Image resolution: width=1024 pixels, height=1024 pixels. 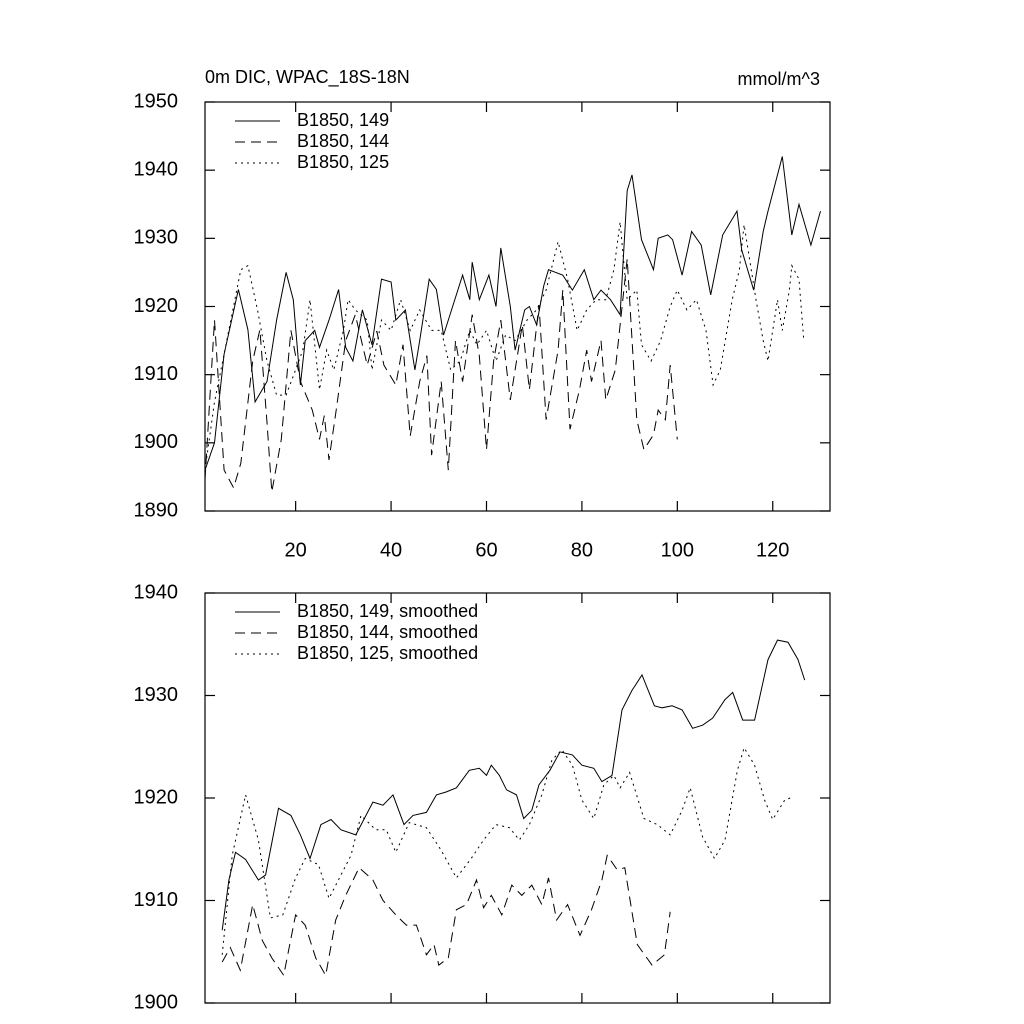 I want to click on legend-label: B1850, 125, smoothed, so click(x=387, y=653).